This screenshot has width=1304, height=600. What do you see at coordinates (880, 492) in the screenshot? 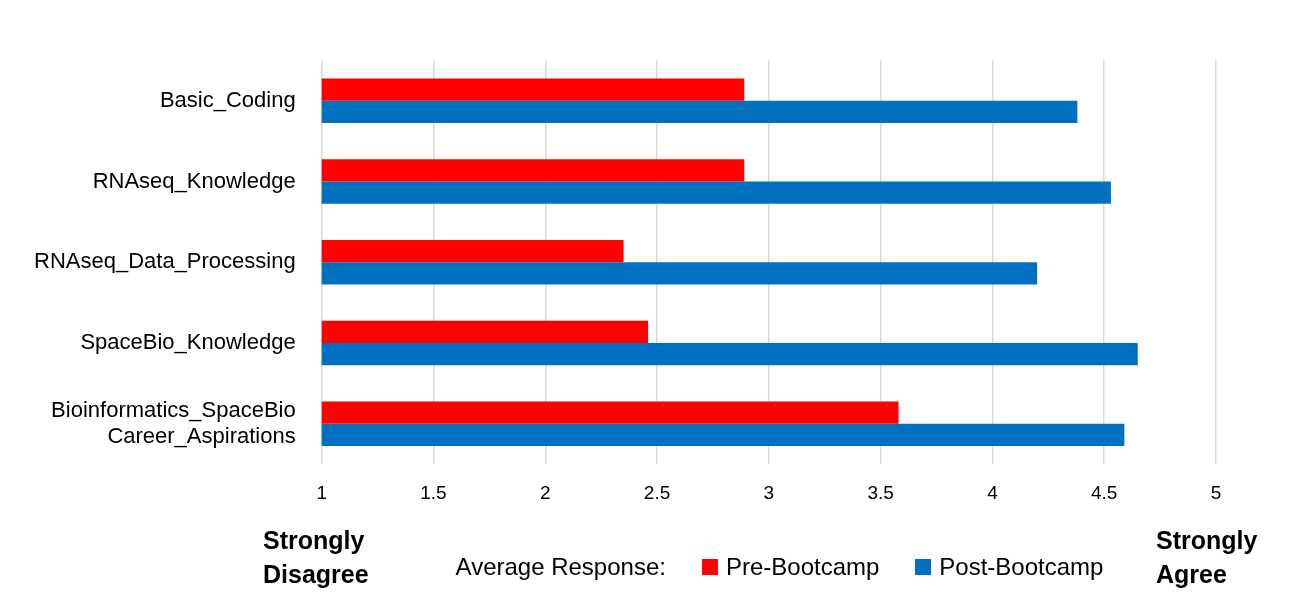
I see `x-tick-label: 3.5` at bounding box center [880, 492].